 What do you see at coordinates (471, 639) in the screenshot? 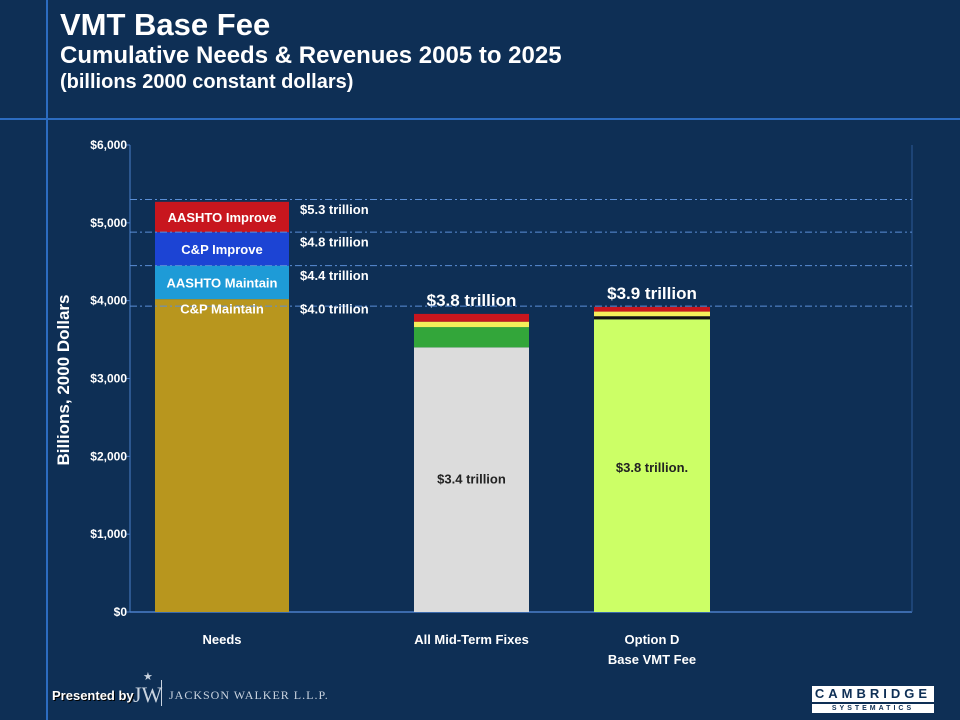
I see `x-category-label: All Mid-Term Fixes` at bounding box center [471, 639].